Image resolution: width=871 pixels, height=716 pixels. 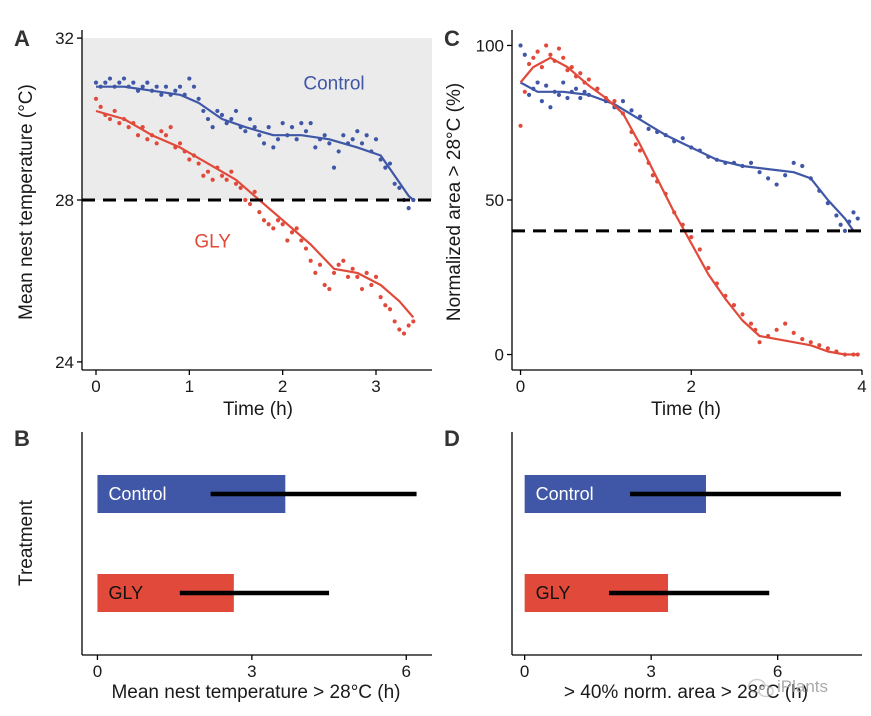 What do you see at coordinates (406, 671) in the screenshot?
I see `panel-b-xtick-label: 6` at bounding box center [406, 671].